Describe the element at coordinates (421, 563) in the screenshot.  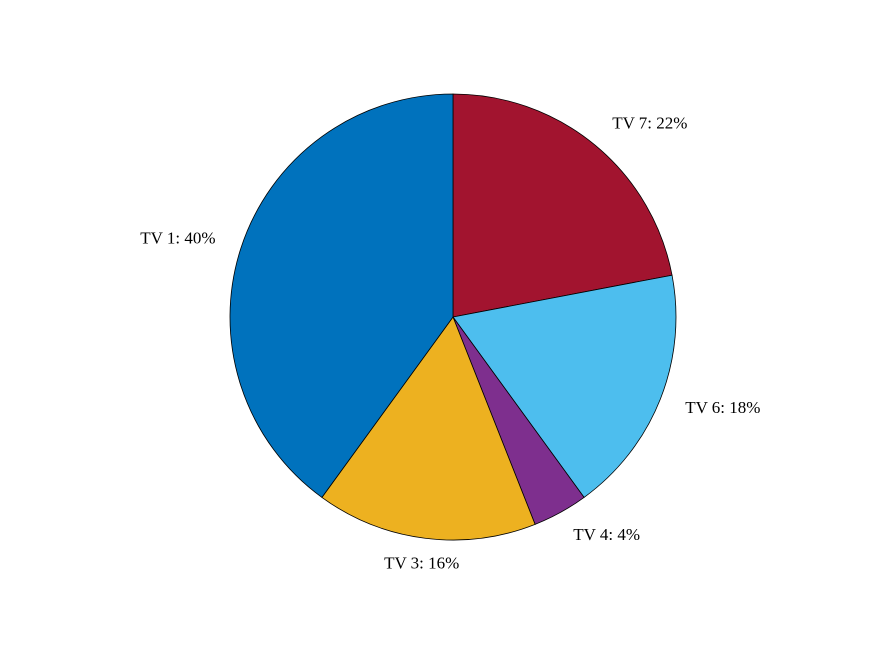
I see `pie-slice-label: TV 3: 16%` at that location.